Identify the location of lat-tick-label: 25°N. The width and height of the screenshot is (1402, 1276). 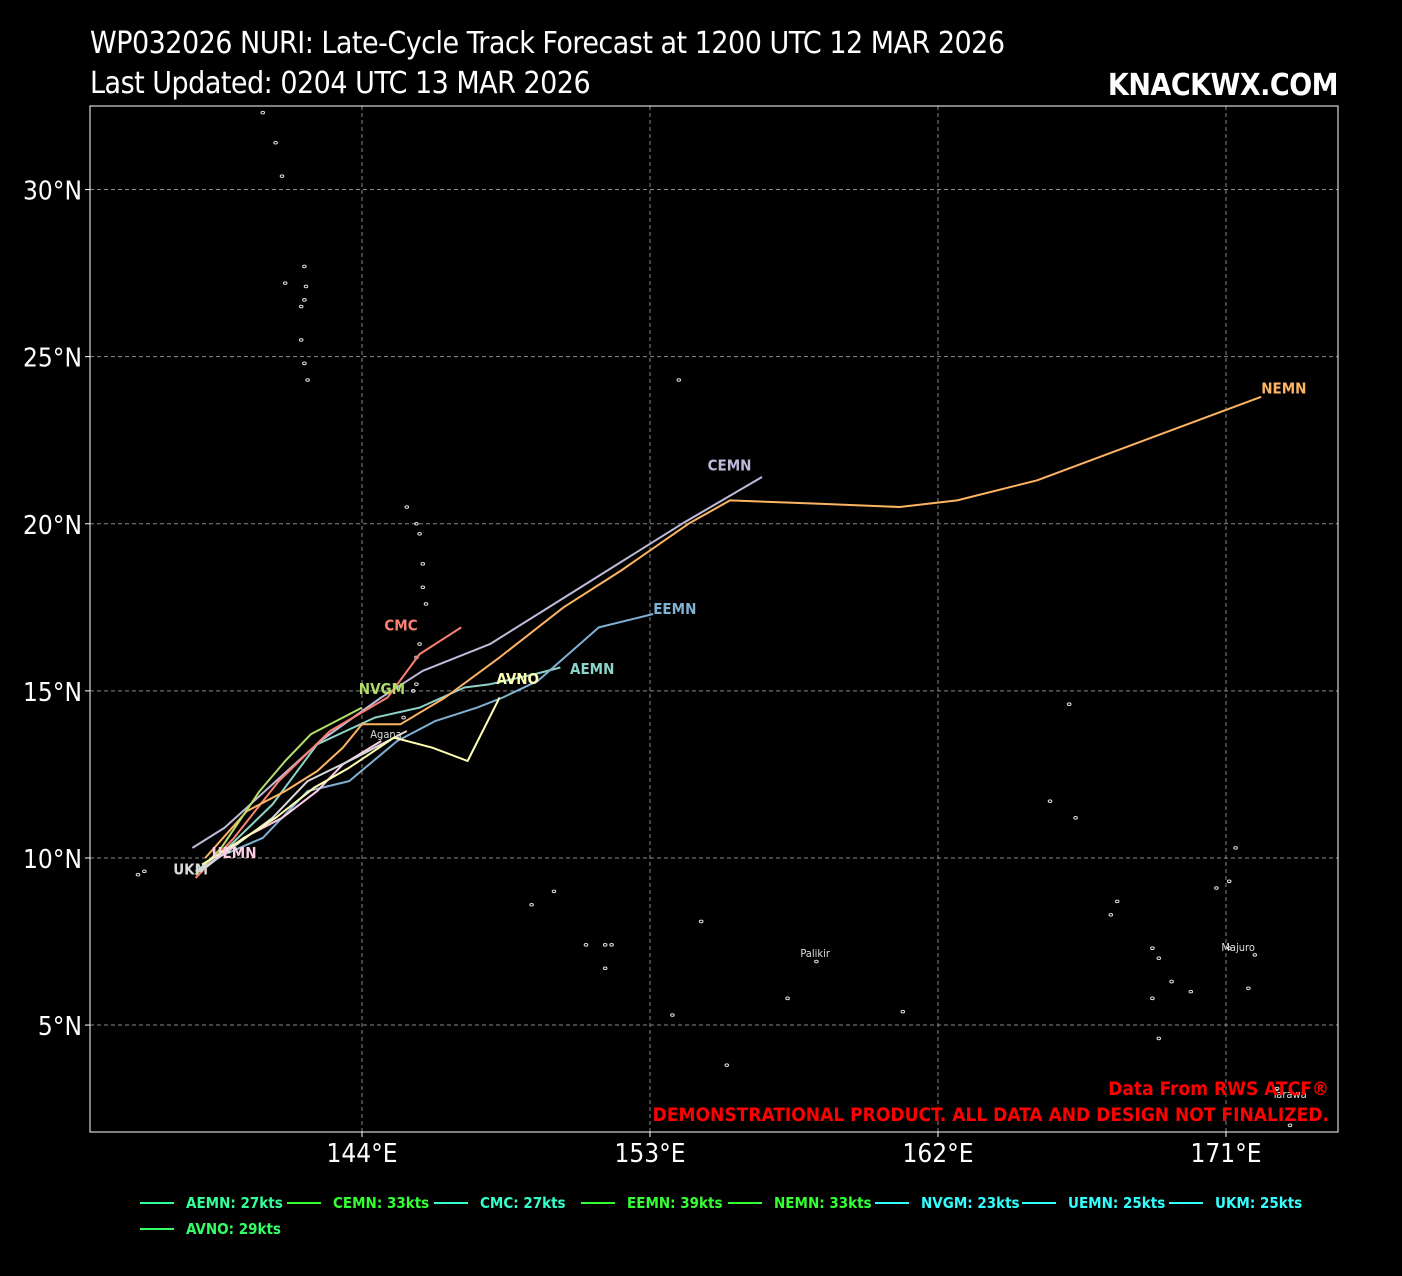
(52, 359).